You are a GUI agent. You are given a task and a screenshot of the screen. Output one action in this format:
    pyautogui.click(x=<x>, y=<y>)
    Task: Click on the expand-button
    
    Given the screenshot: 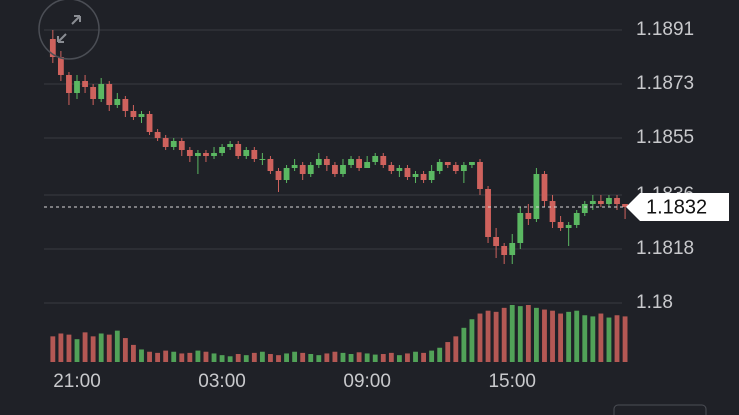 What is the action you would take?
    pyautogui.click(x=69, y=30)
    